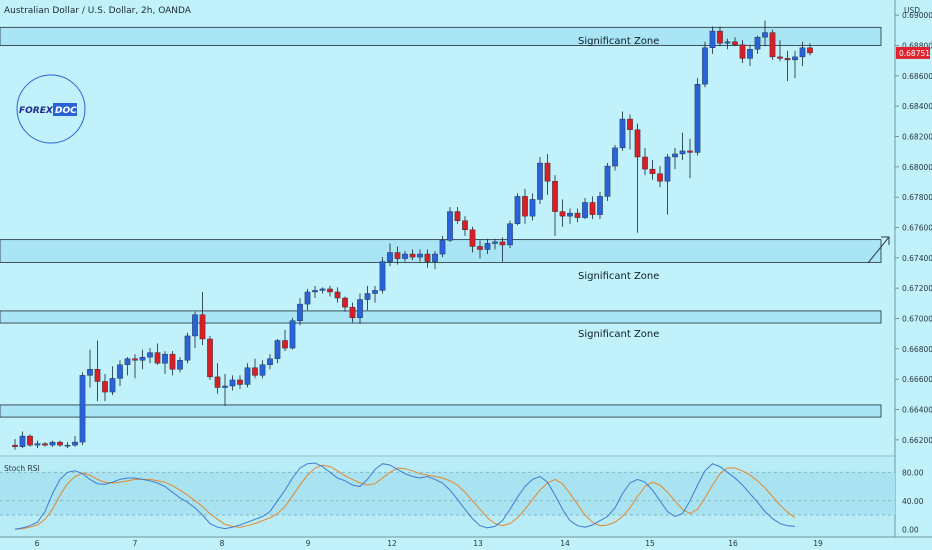 The height and width of the screenshot is (550, 932). I want to click on y-tick-label: 0.67200, so click(917, 288).